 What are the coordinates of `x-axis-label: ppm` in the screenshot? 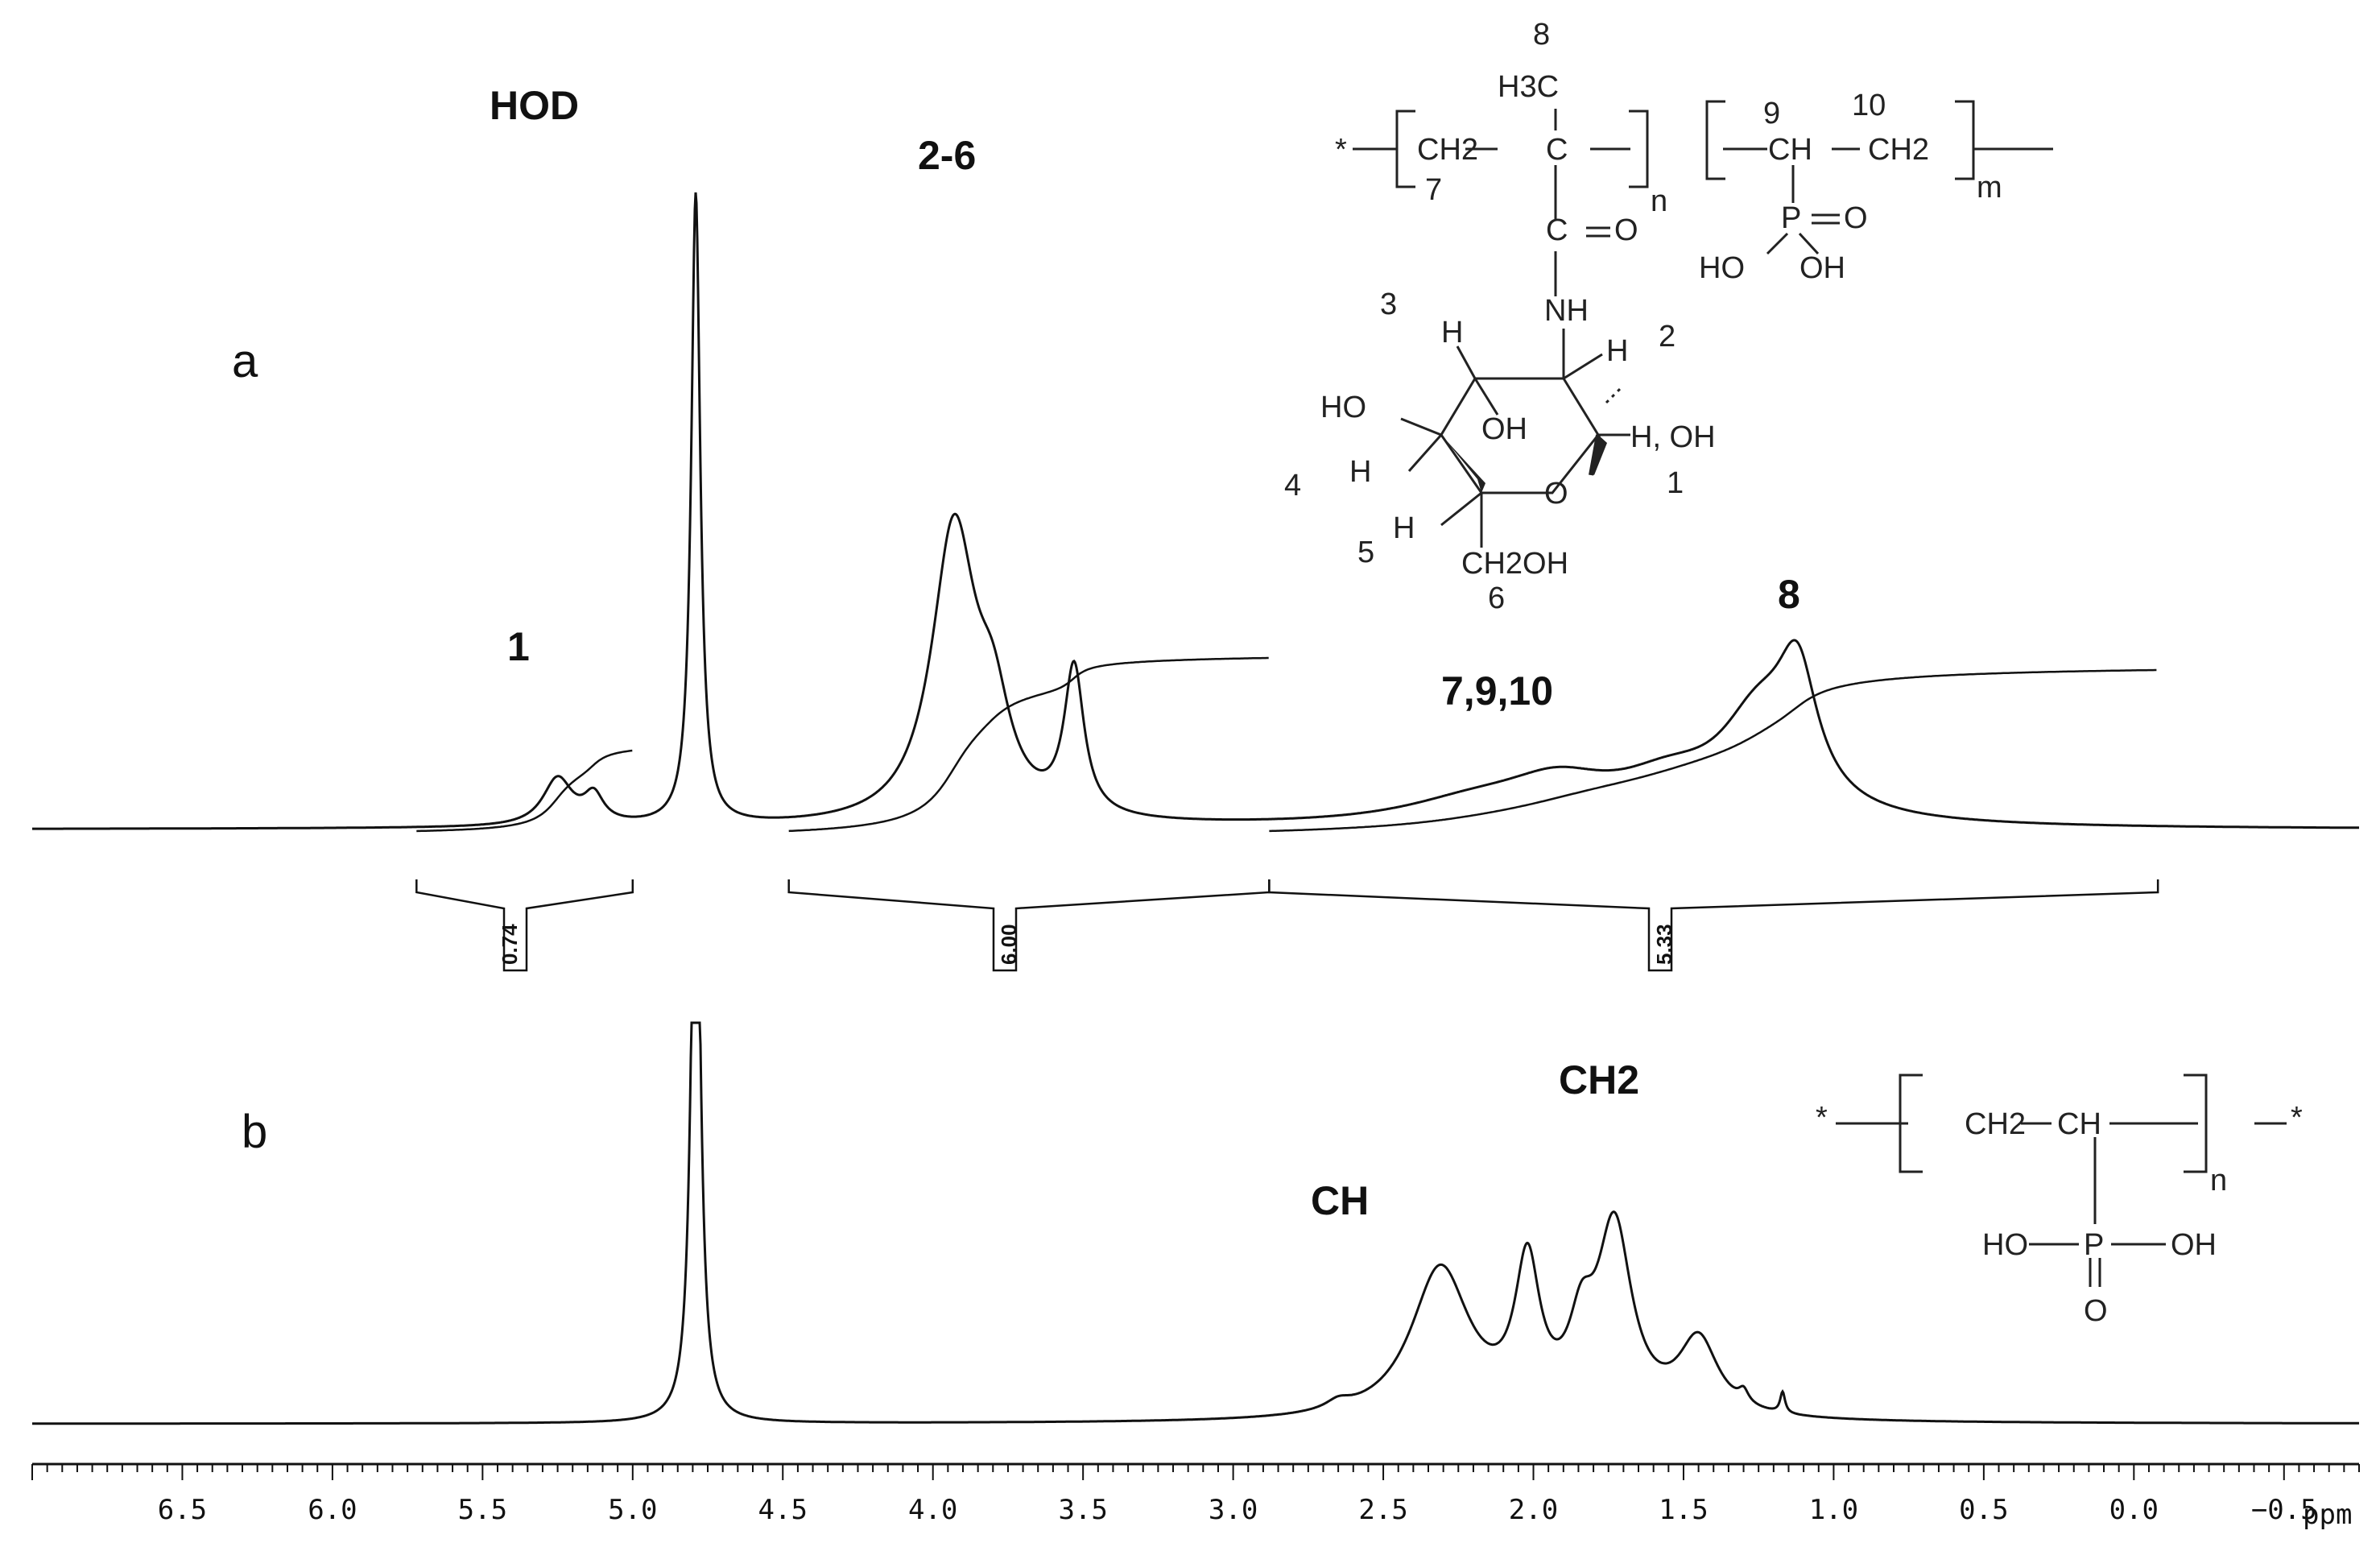 It's located at (2328, 1515).